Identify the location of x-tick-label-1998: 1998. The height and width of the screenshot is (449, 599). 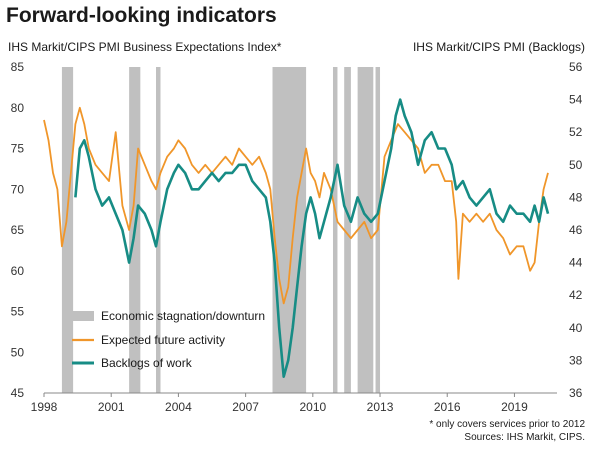
(44, 407).